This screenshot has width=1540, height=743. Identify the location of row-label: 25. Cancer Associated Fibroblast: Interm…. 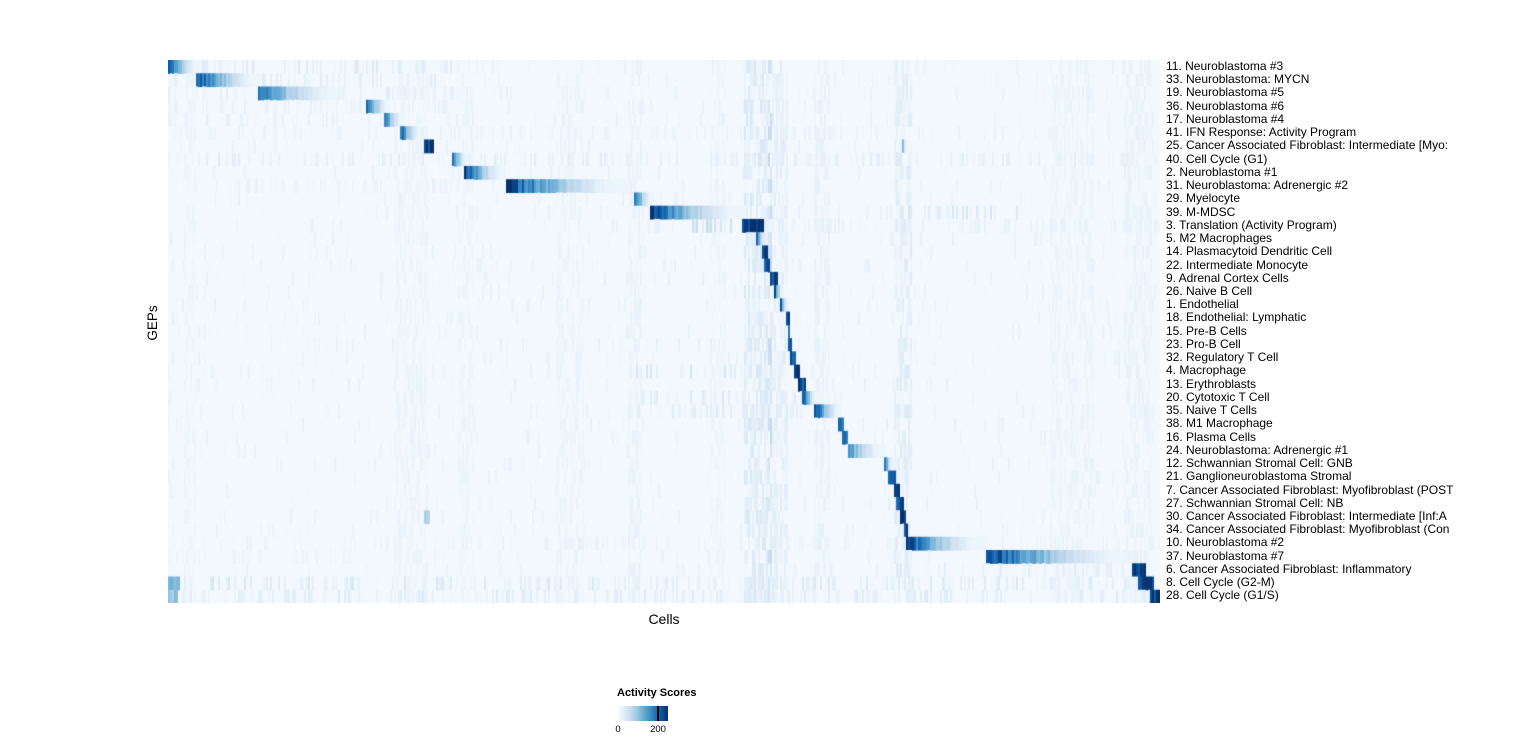
(1307, 146).